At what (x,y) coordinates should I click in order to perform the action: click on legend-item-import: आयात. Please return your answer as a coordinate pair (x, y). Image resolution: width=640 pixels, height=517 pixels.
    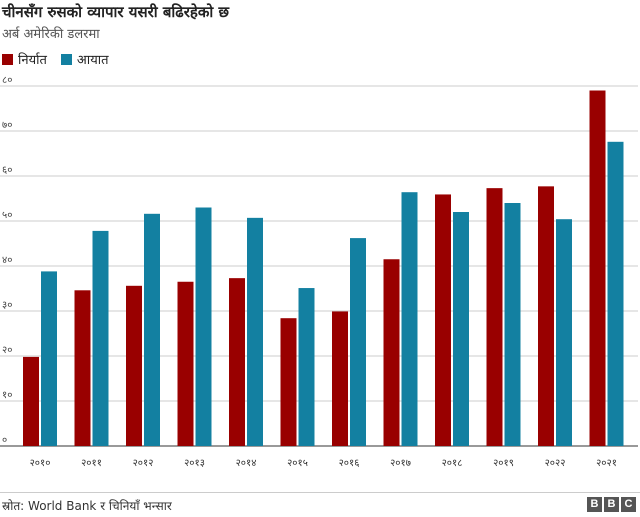
    Looking at the image, I should click on (84, 59).